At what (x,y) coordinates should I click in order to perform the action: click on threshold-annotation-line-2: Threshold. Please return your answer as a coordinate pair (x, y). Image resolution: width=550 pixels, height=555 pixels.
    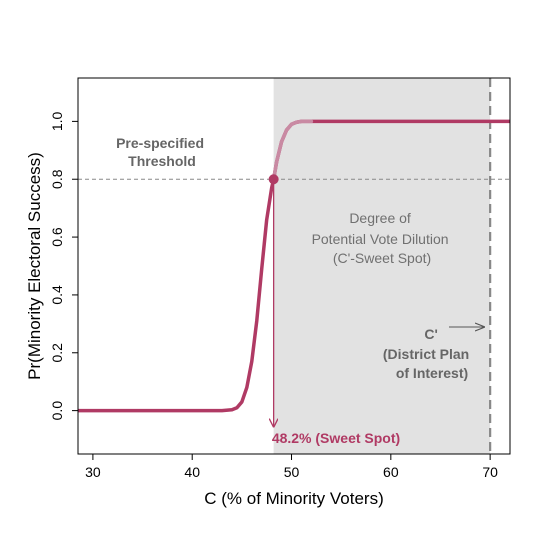
    Looking at the image, I should click on (162, 161).